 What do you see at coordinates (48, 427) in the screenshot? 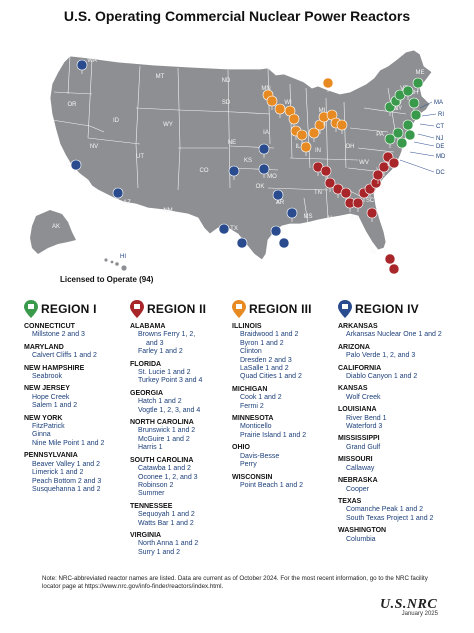
I see `reactor-entry: FitzPatrick` at bounding box center [48, 427].